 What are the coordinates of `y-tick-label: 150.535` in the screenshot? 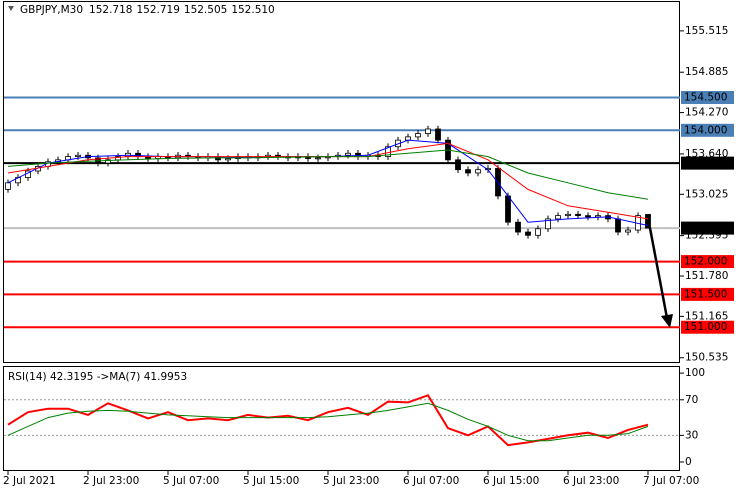 It's located at (706, 358).